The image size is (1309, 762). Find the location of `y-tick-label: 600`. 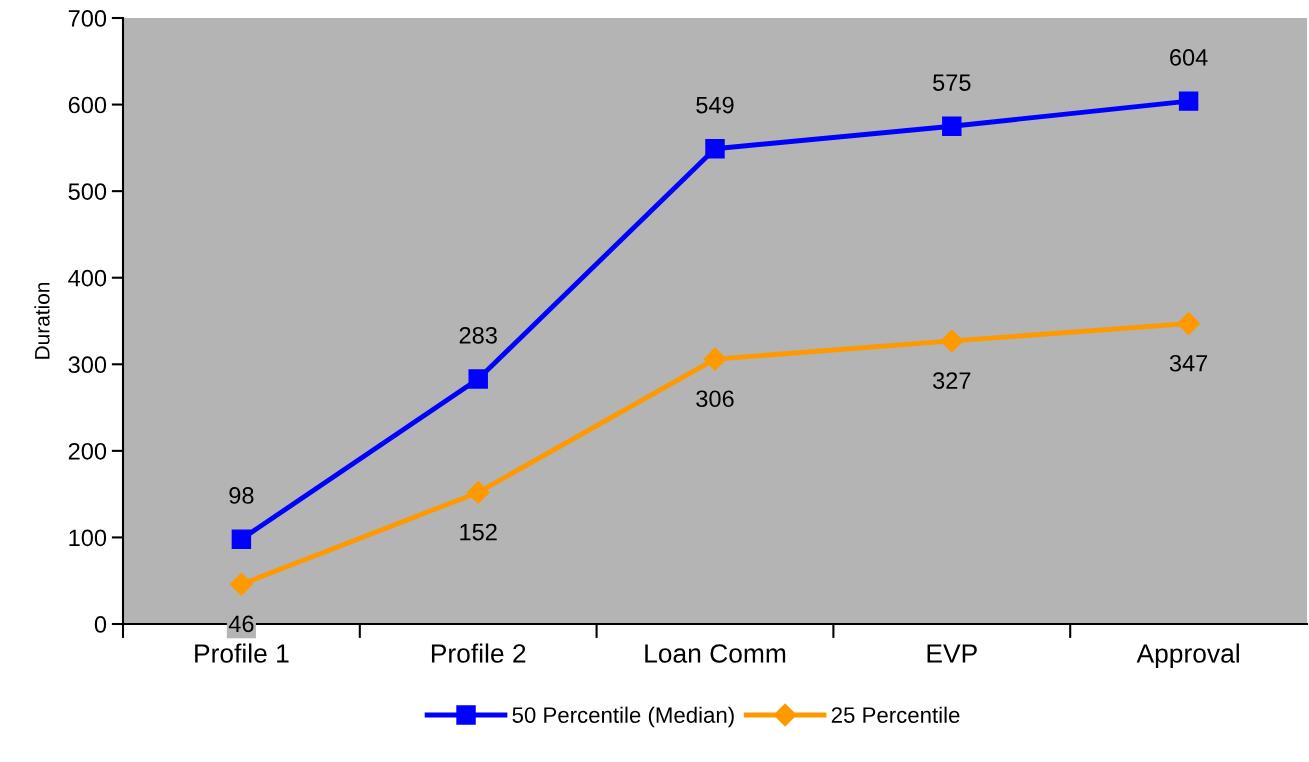

y-tick-label: 600 is located at coordinates (87, 105).